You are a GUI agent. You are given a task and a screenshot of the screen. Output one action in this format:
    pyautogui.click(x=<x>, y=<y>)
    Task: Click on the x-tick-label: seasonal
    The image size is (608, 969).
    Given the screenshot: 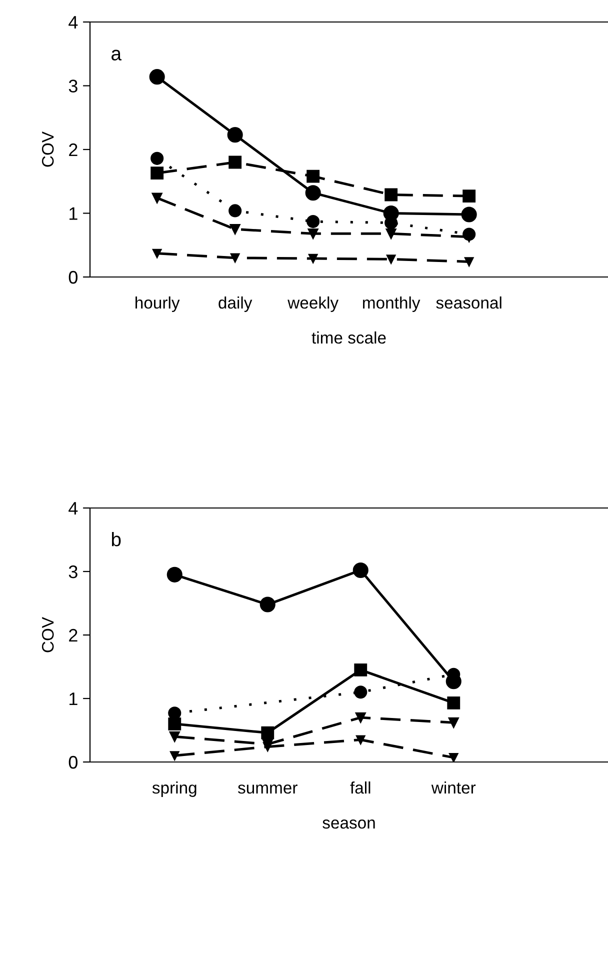 What is the action you would take?
    pyautogui.click(x=469, y=302)
    